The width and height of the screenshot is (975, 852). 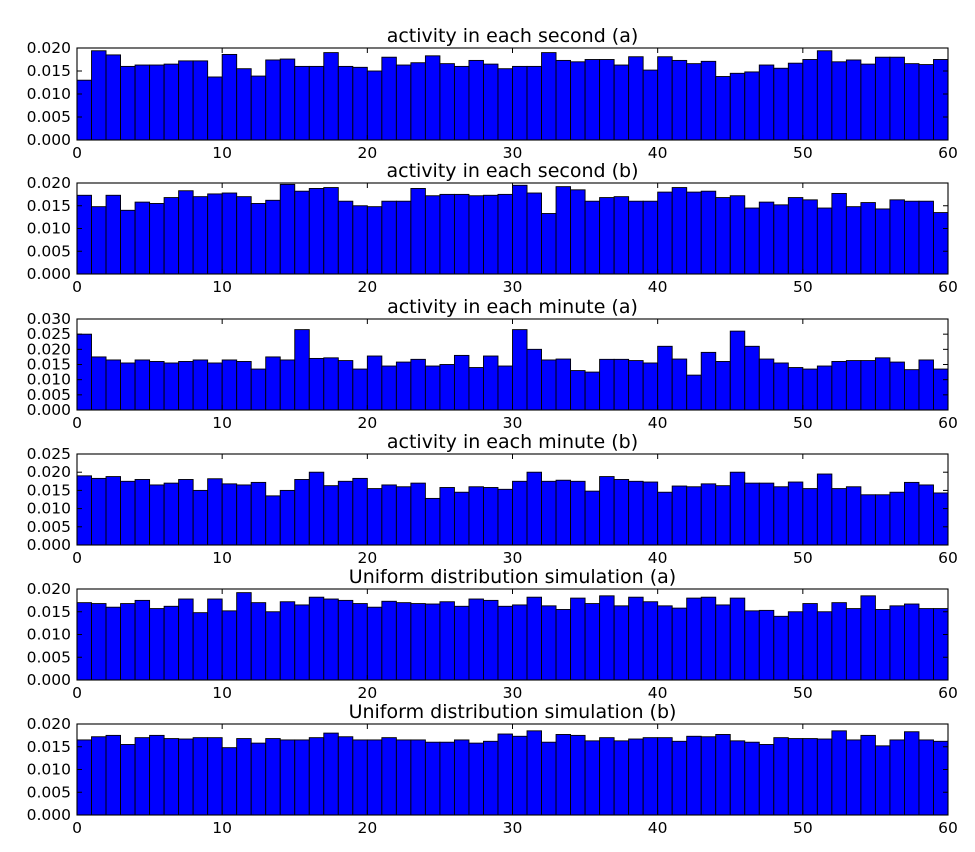 What do you see at coordinates (77, 828) in the screenshot?
I see `x-tick-label: 0` at bounding box center [77, 828].